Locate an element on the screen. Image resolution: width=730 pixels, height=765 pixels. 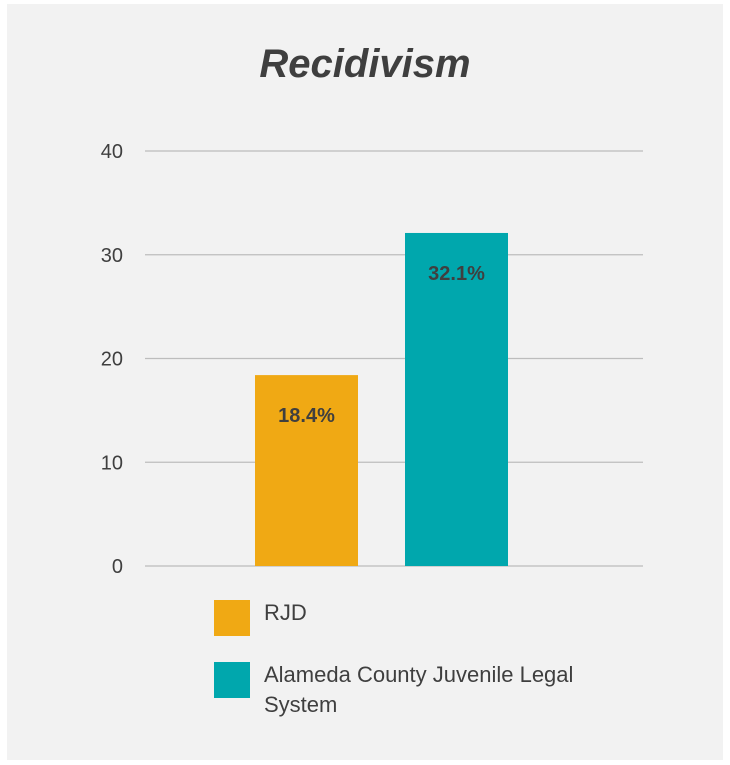
legend-item-alameda: Alameda County Juvenile Legal System is located at coordinates (404, 690).